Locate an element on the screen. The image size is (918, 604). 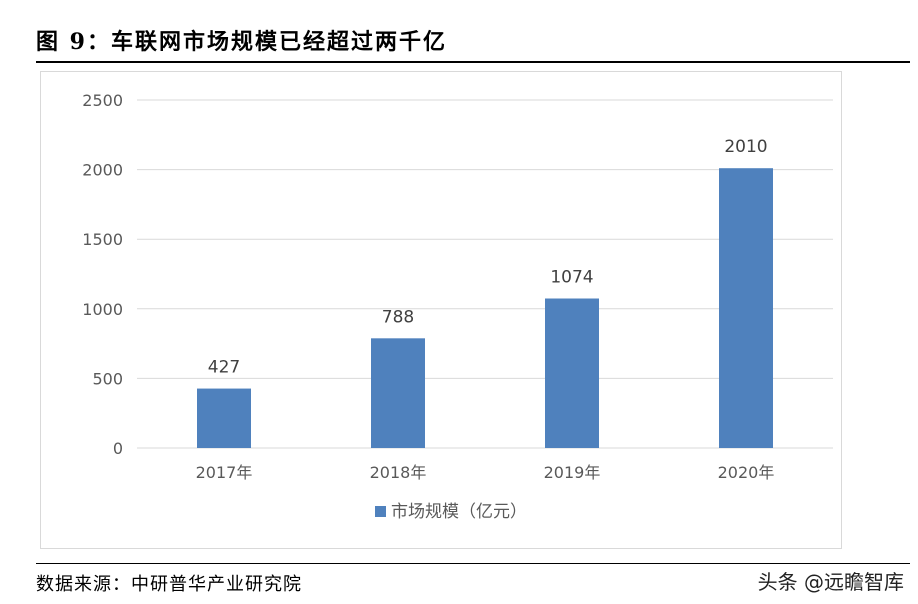
data-source: 数据来源：中研普华产业研究院 is located at coordinates (169, 584).